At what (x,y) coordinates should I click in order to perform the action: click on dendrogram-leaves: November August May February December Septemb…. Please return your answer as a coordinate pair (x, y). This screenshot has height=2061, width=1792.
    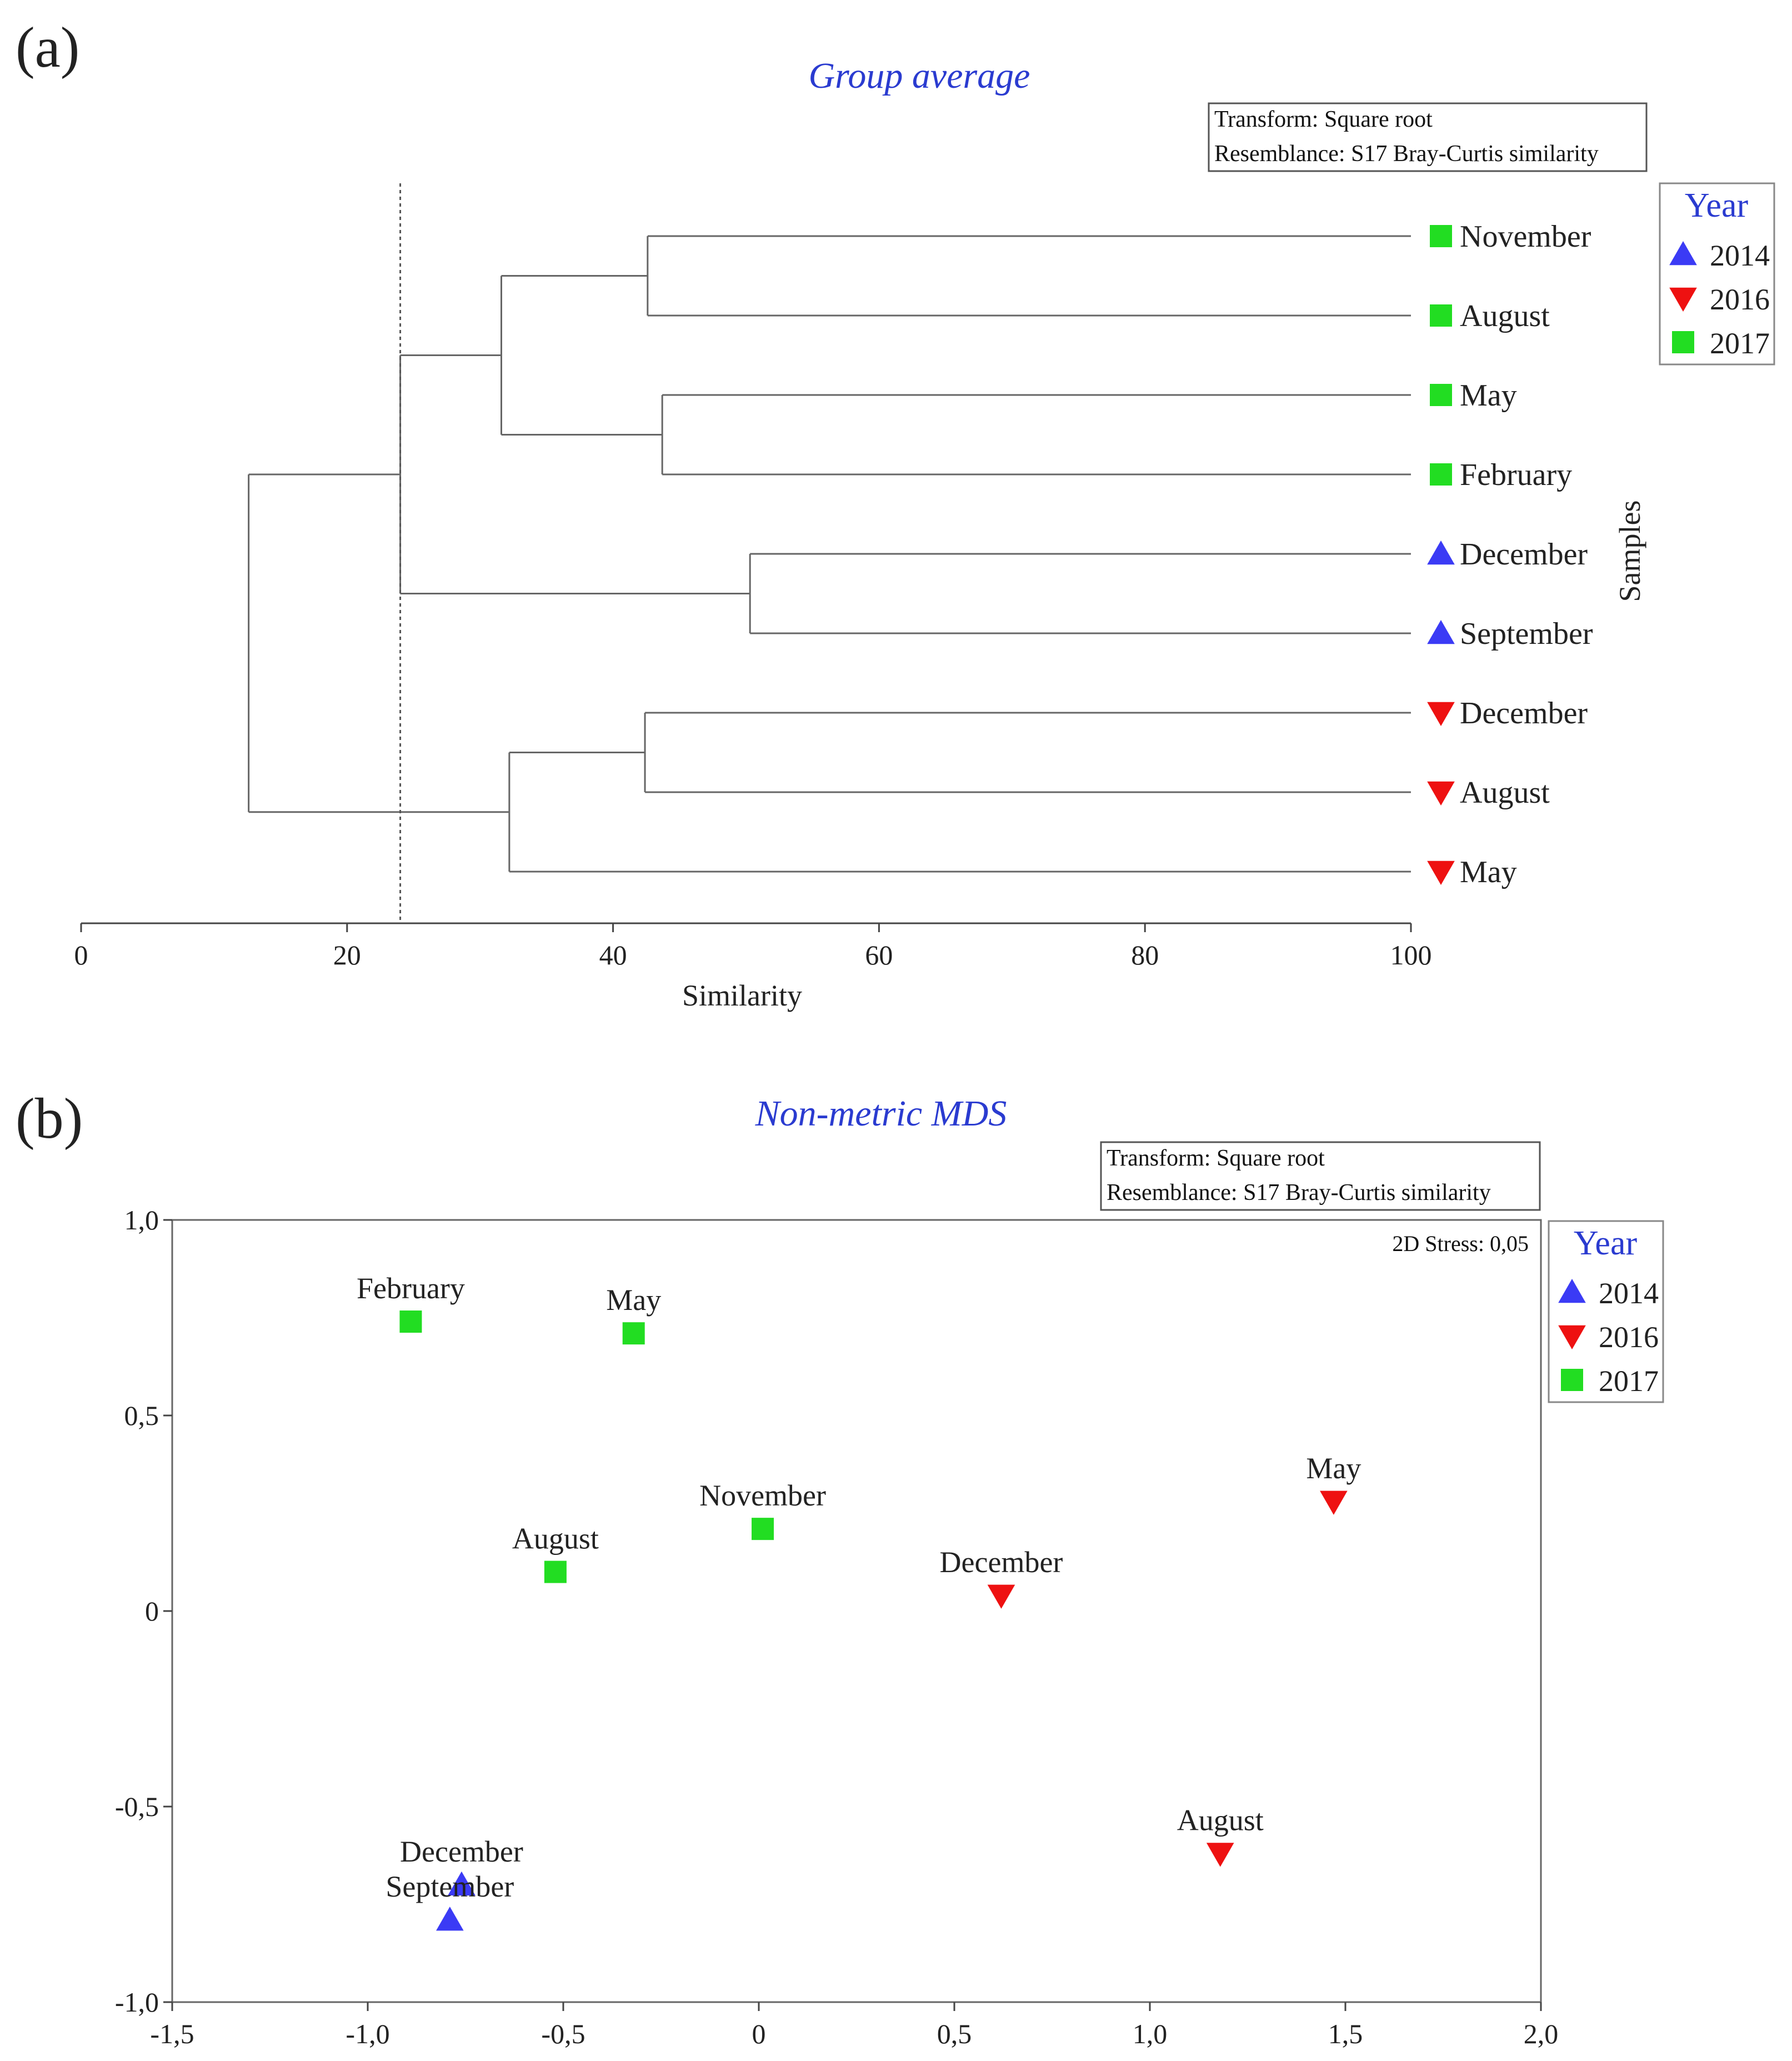
    Looking at the image, I should click on (1510, 554).